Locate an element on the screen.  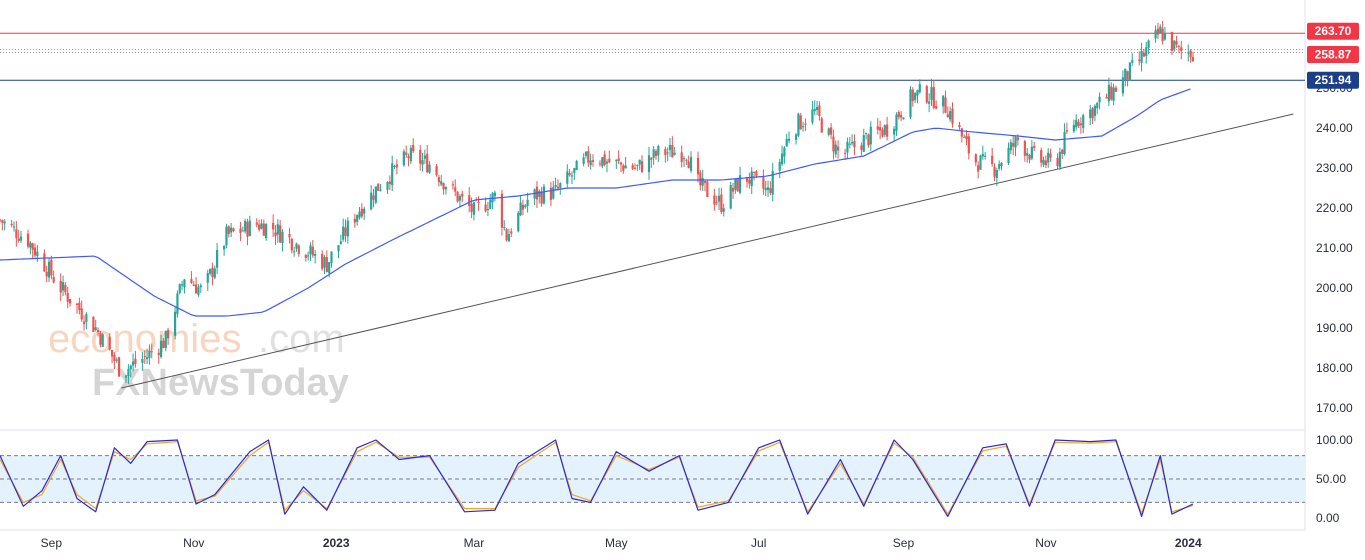
time-axis-tick-label: Jul is located at coordinates (758, 543).